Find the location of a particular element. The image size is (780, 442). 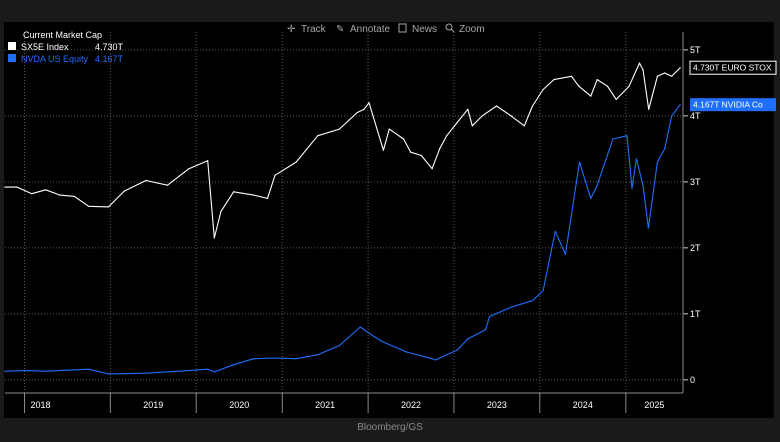

last-value-tag-sx5e is located at coordinates (733, 67).